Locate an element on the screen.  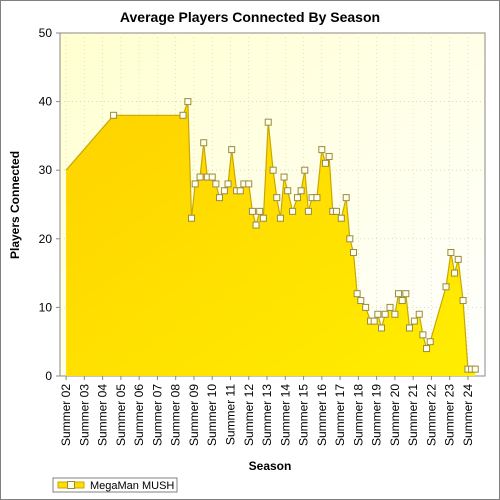
x-tick-label: Summer 19 is located at coordinates (377, 415).